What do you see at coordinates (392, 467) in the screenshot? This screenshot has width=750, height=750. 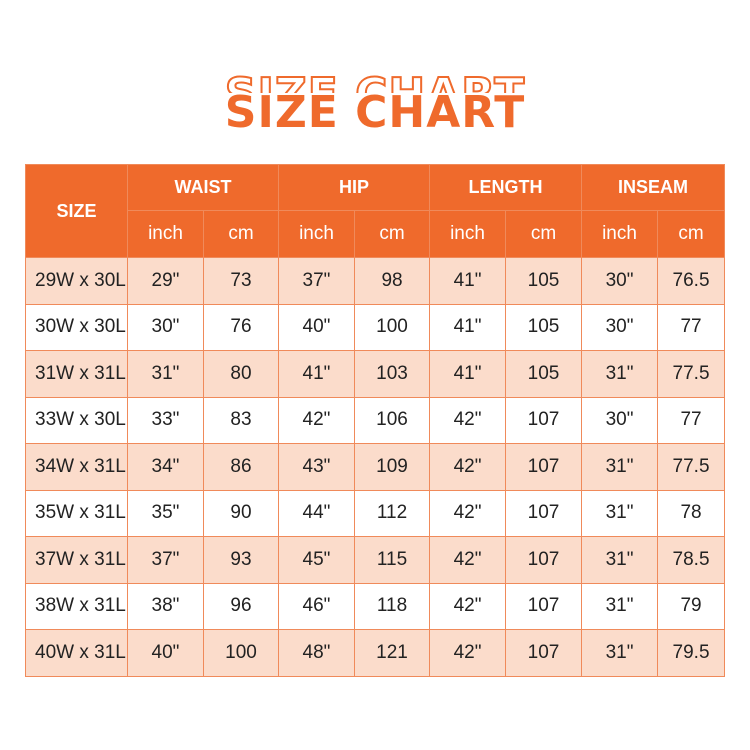 I see `value-cell: 109` at bounding box center [392, 467].